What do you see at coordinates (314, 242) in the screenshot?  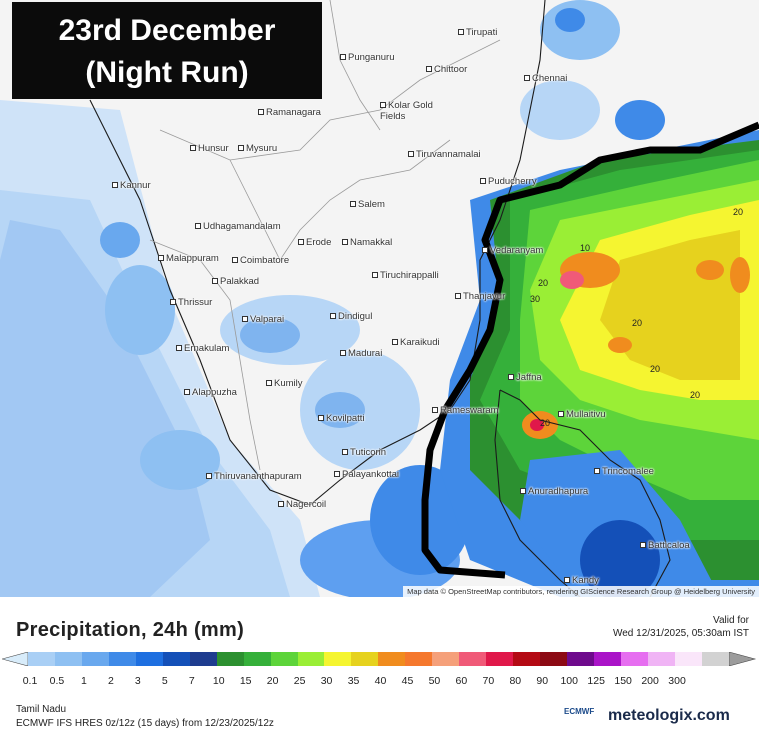 I see `city-label: Erode` at bounding box center [314, 242].